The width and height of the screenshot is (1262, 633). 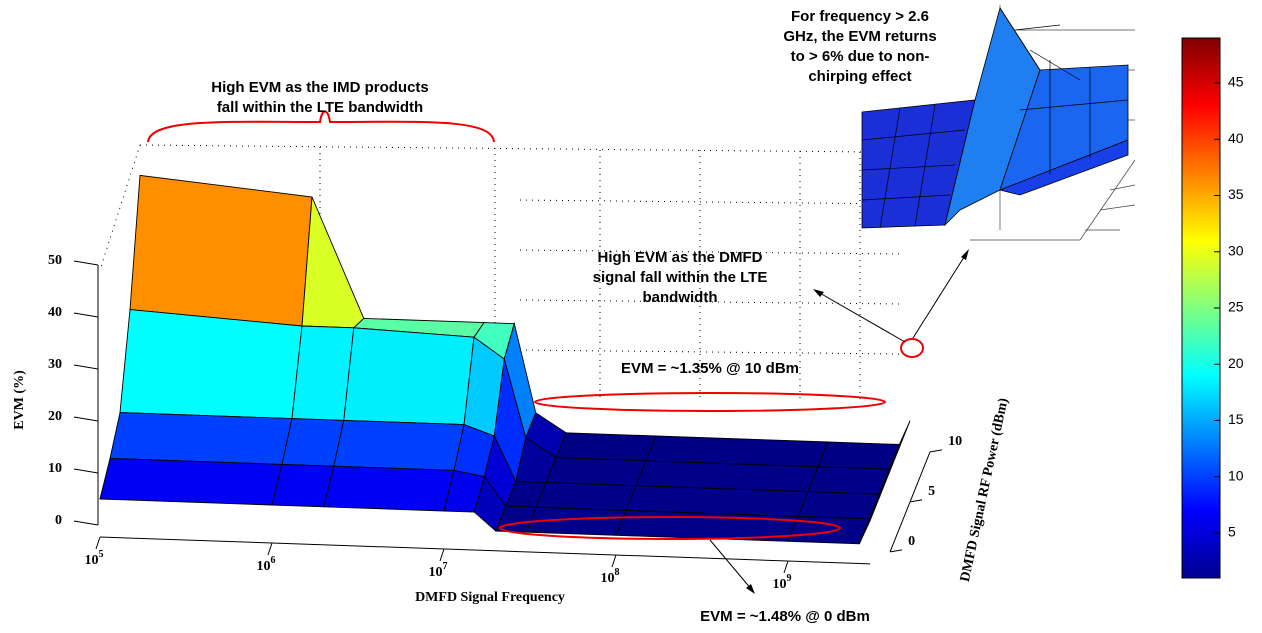 I want to click on z-tick-label: 0, so click(x=58, y=520).